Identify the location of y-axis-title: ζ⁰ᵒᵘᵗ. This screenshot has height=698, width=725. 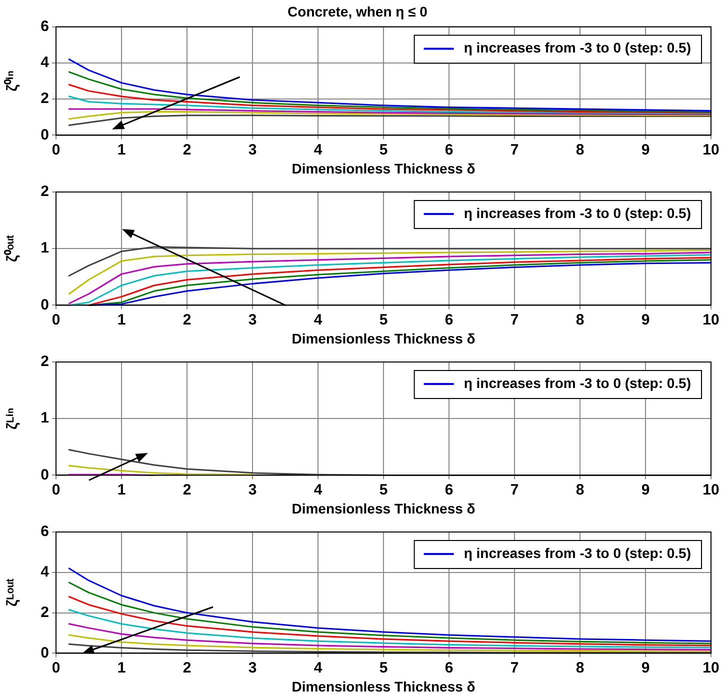
(12, 248).